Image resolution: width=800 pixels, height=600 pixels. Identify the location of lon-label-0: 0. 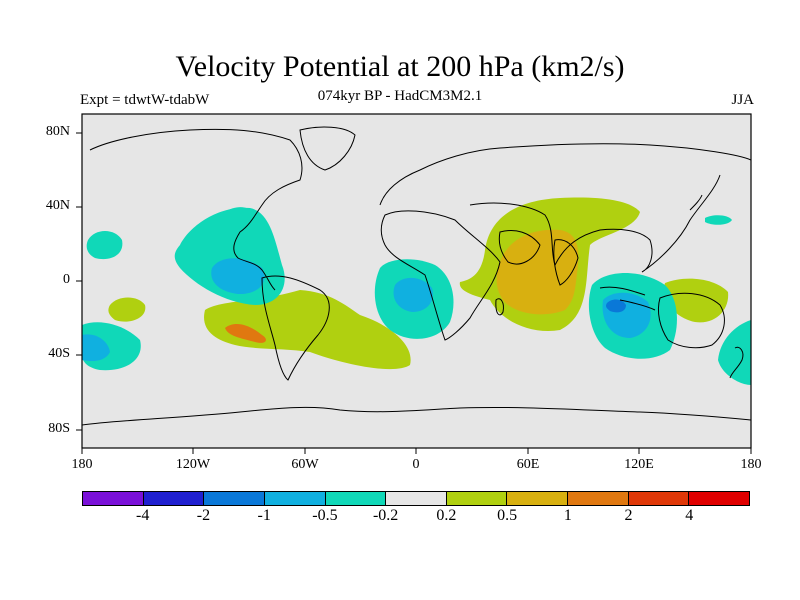
(416, 464).